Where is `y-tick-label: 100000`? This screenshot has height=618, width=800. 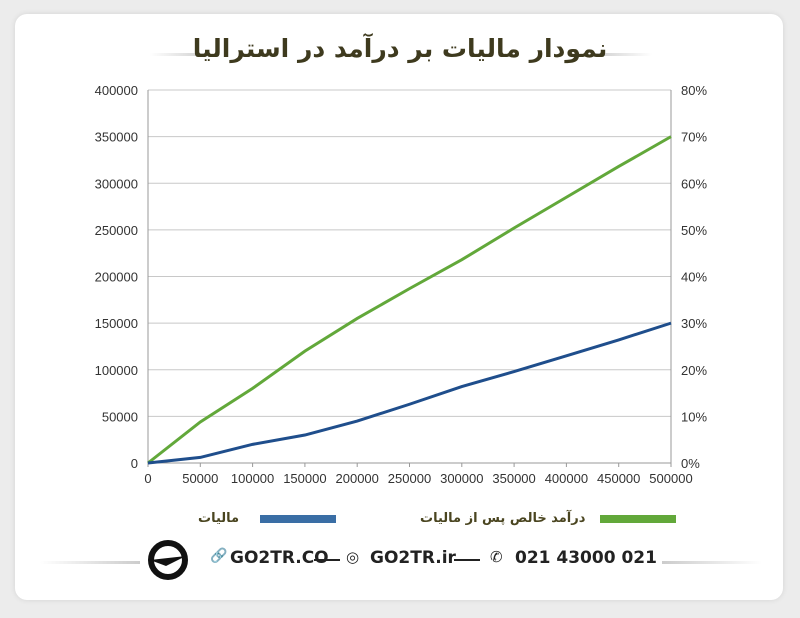
y-tick-label: 100000 is located at coordinates (116, 370).